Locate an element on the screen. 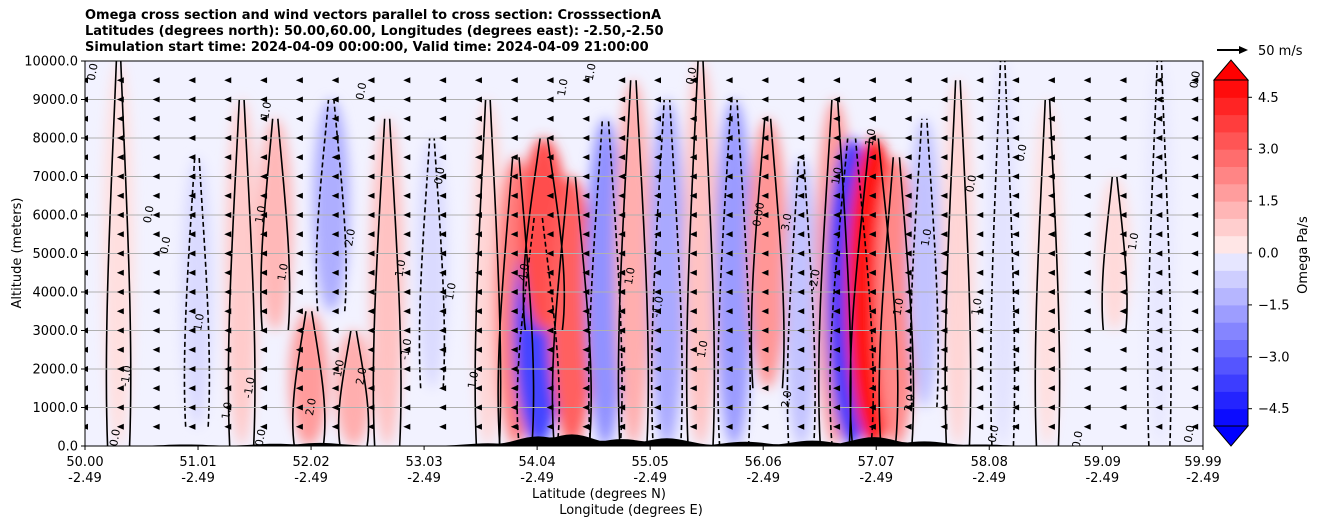 The width and height of the screenshot is (1320, 526). x-axis-label-latitude: Latitude (degrees N) is located at coordinates (599, 494).